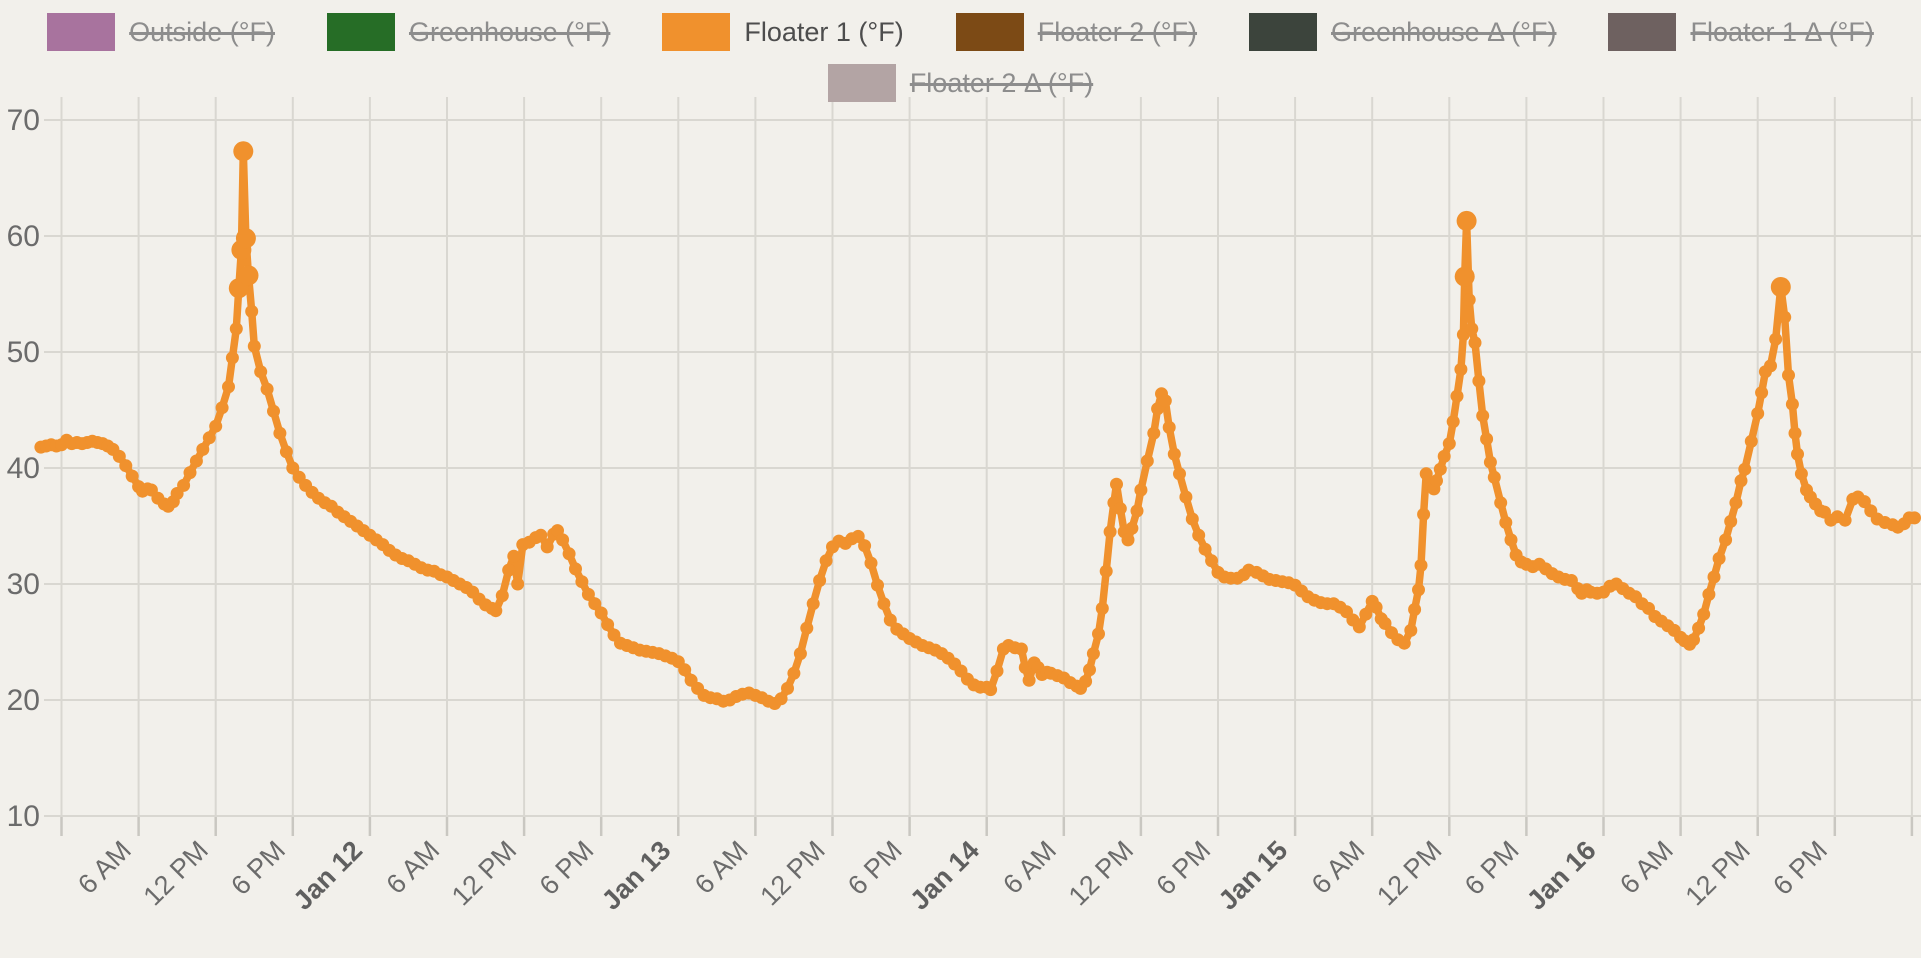  What do you see at coordinates (23, 700) in the screenshot?
I see `y-axis-tick-label: 20` at bounding box center [23, 700].